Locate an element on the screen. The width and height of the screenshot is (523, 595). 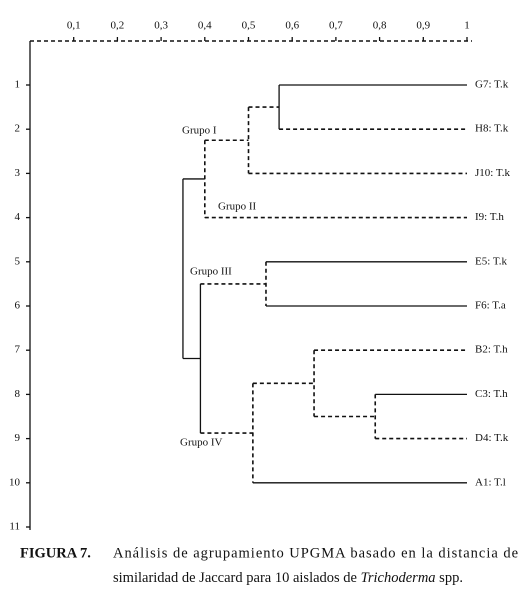
caption: spp. is located at coordinates (451, 578).